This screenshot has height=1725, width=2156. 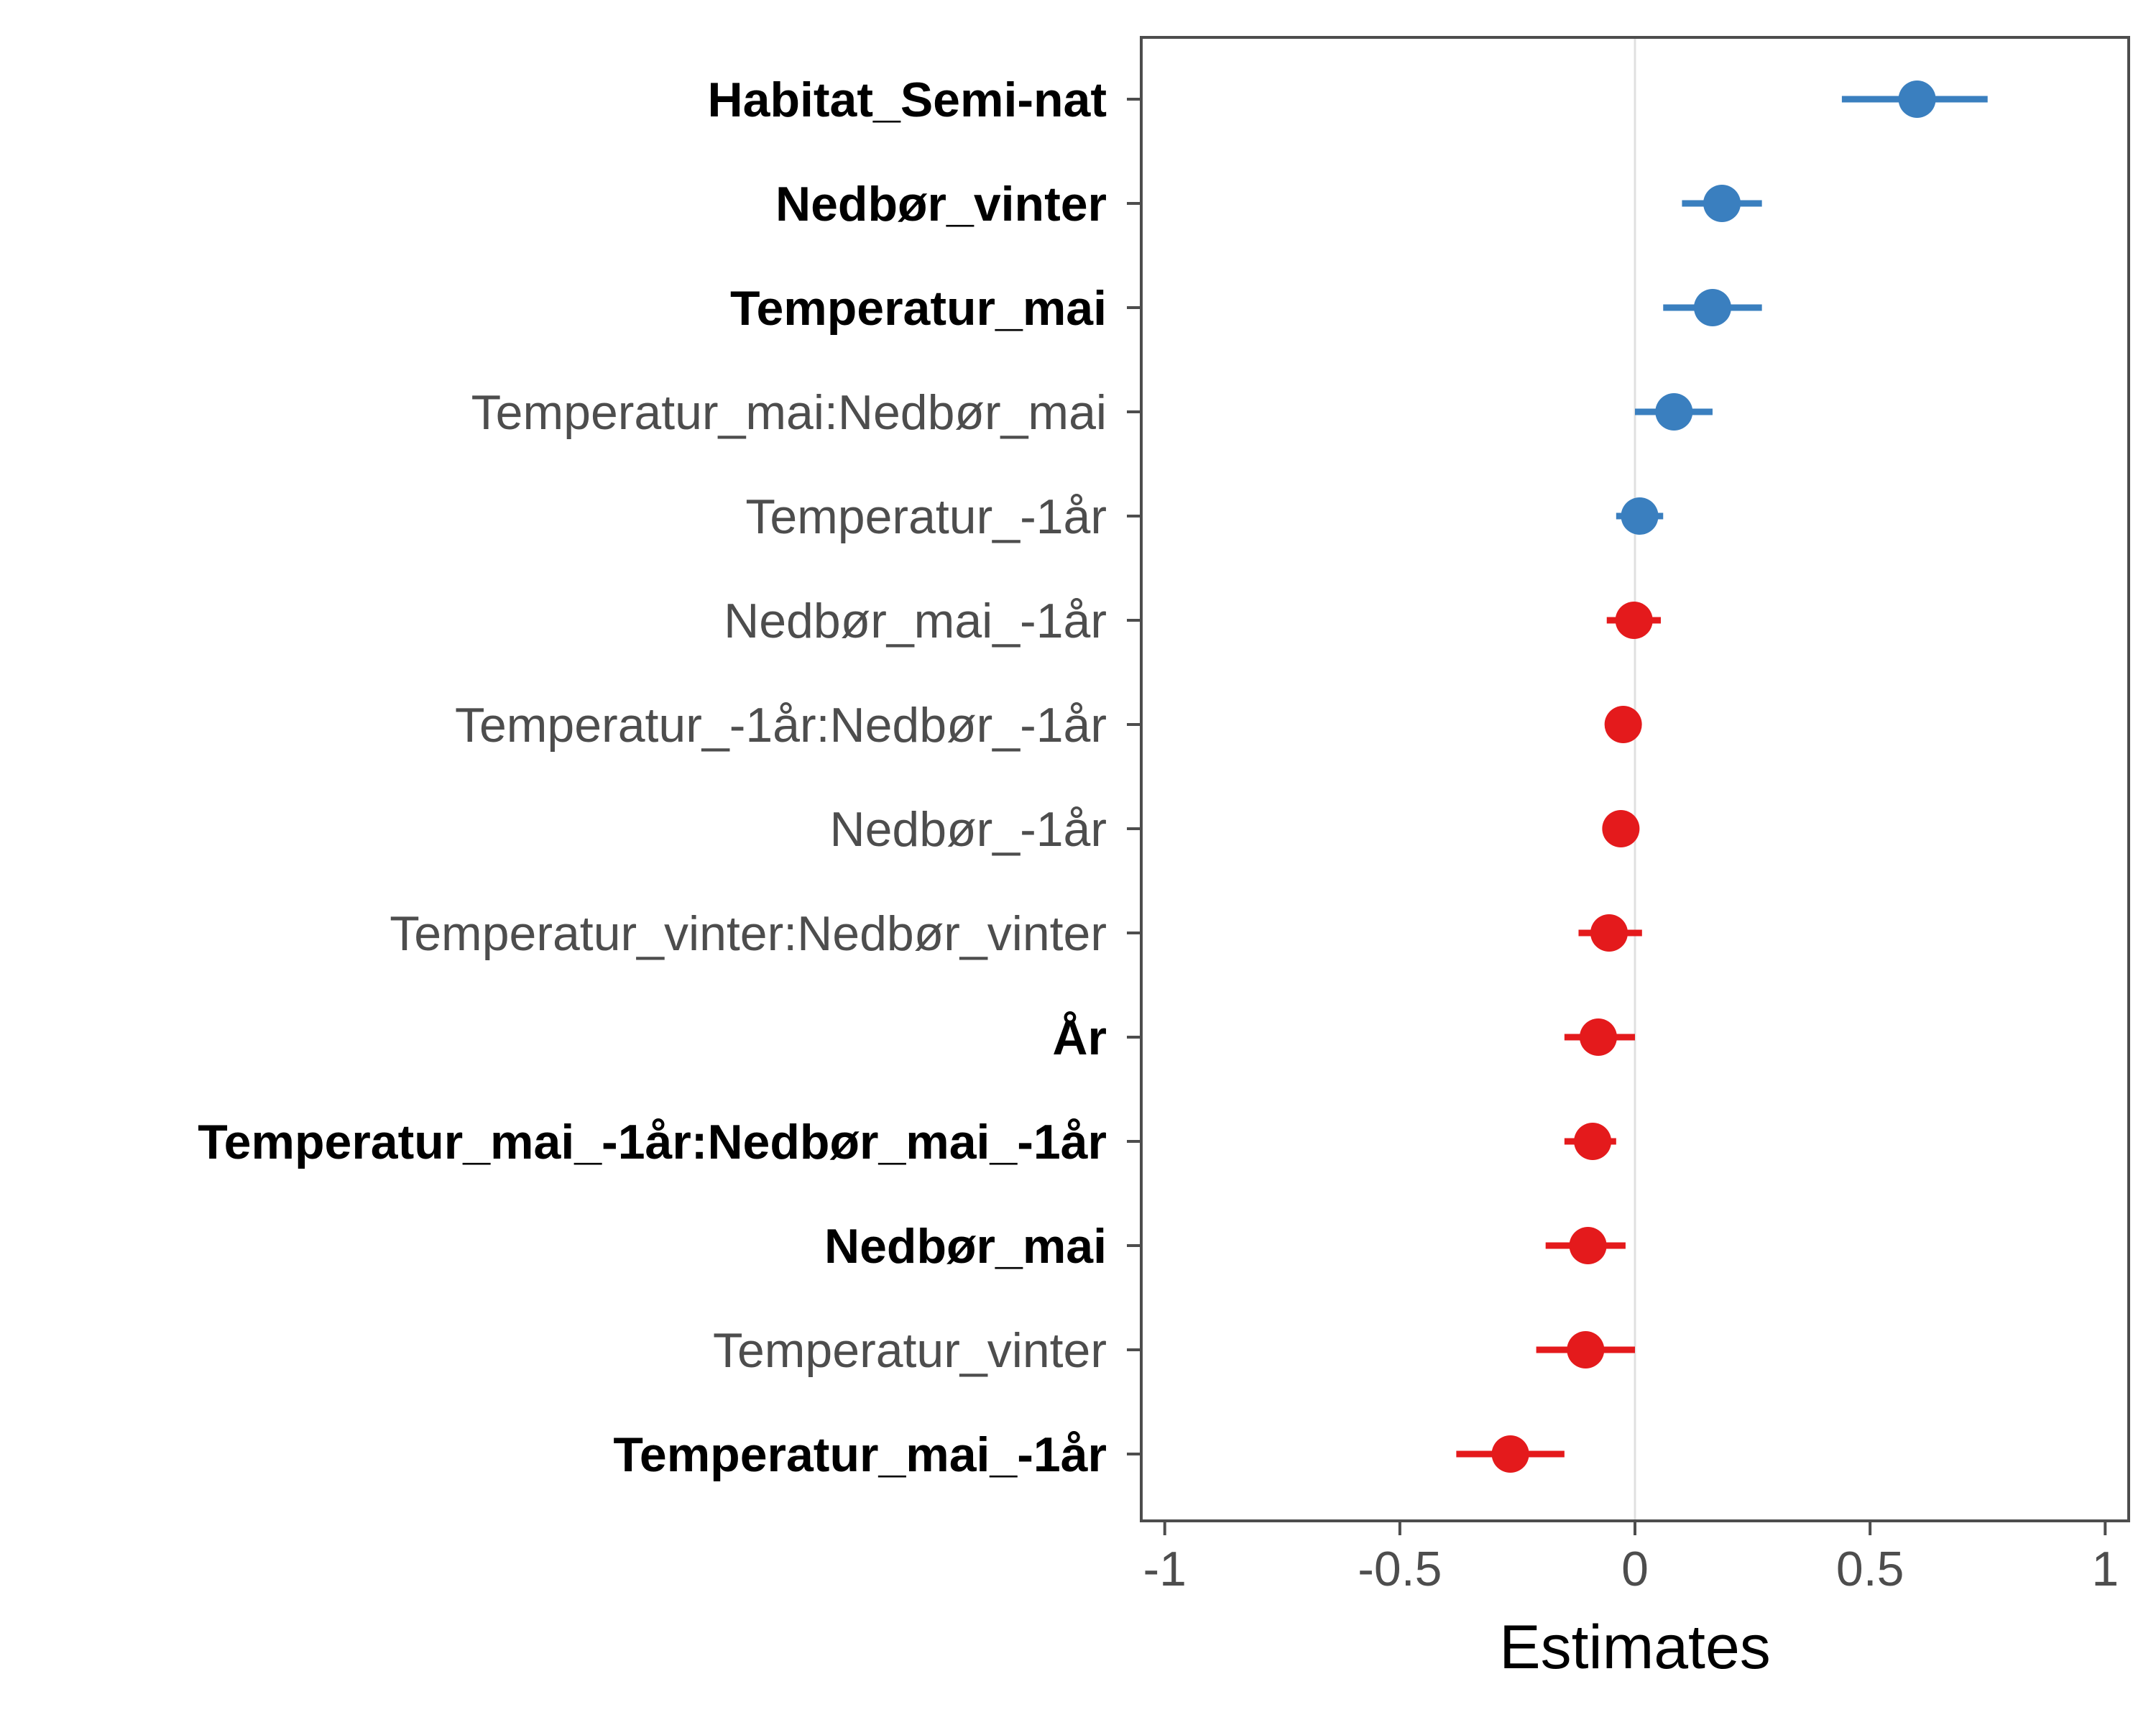 I want to click on x-axis-title: Estimates, so click(x=1635, y=1647).